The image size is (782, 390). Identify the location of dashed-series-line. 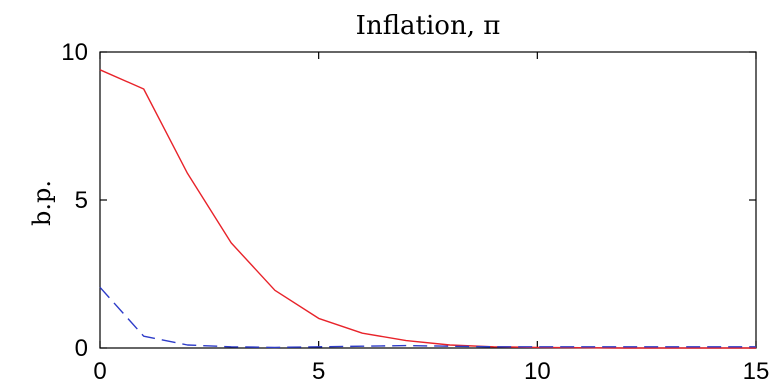
(427, 317).